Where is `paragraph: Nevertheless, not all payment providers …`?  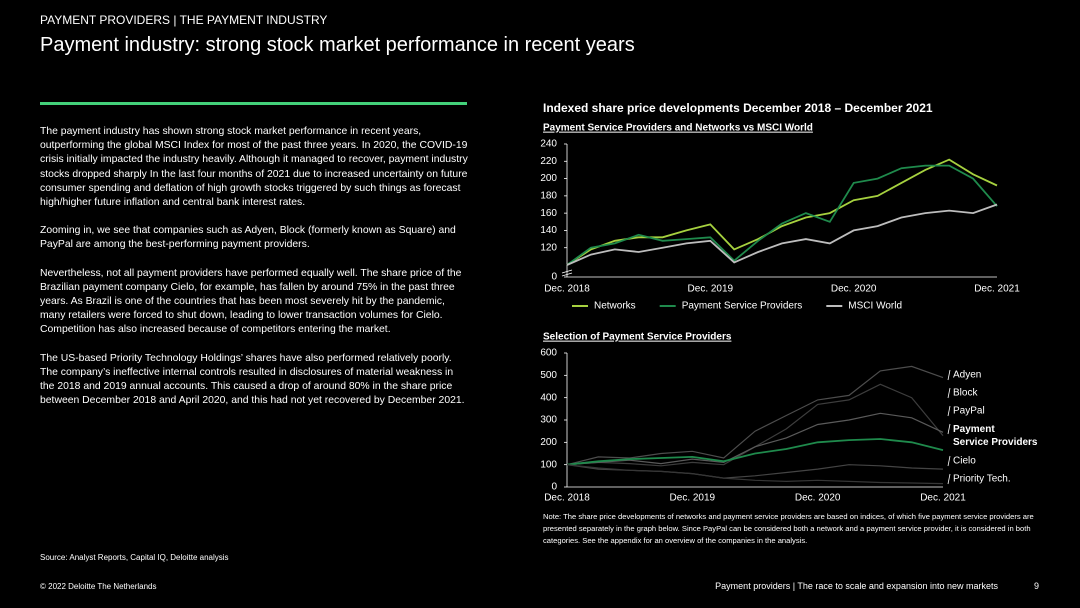
paragraph: Nevertheless, not all payment providers … is located at coordinates (251, 301).